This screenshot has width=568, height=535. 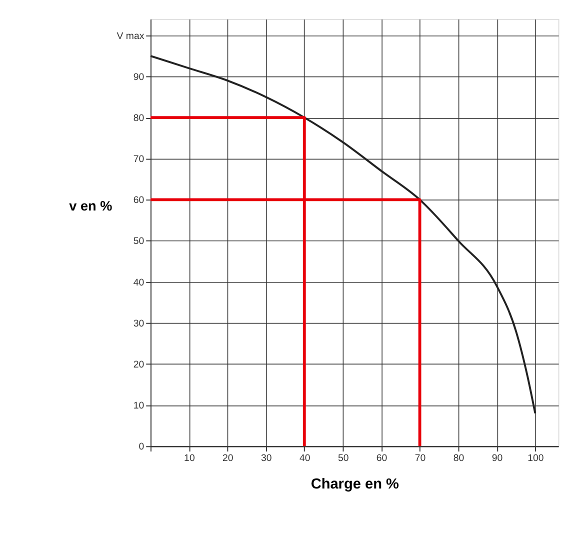 What do you see at coordinates (382, 458) in the screenshot?
I see `x-tick-label: 60` at bounding box center [382, 458].